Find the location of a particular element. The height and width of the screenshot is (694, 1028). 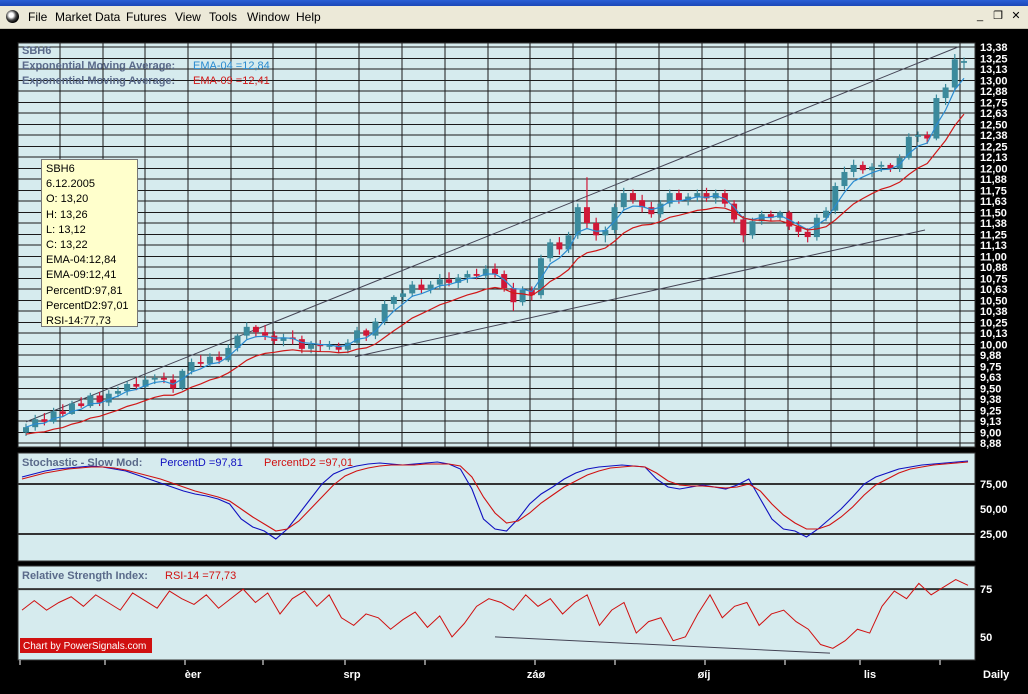

price-tick-label: 11,13 is located at coordinates (993, 246).